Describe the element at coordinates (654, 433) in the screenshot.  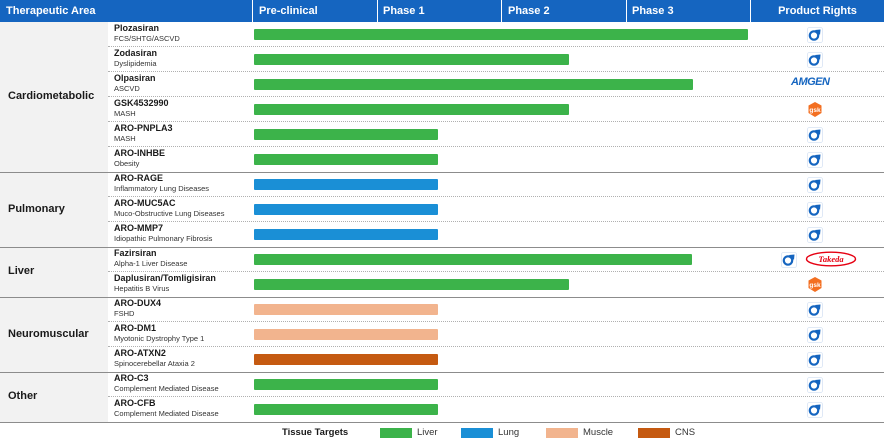
I see `legend-swatch-cns` at that location.